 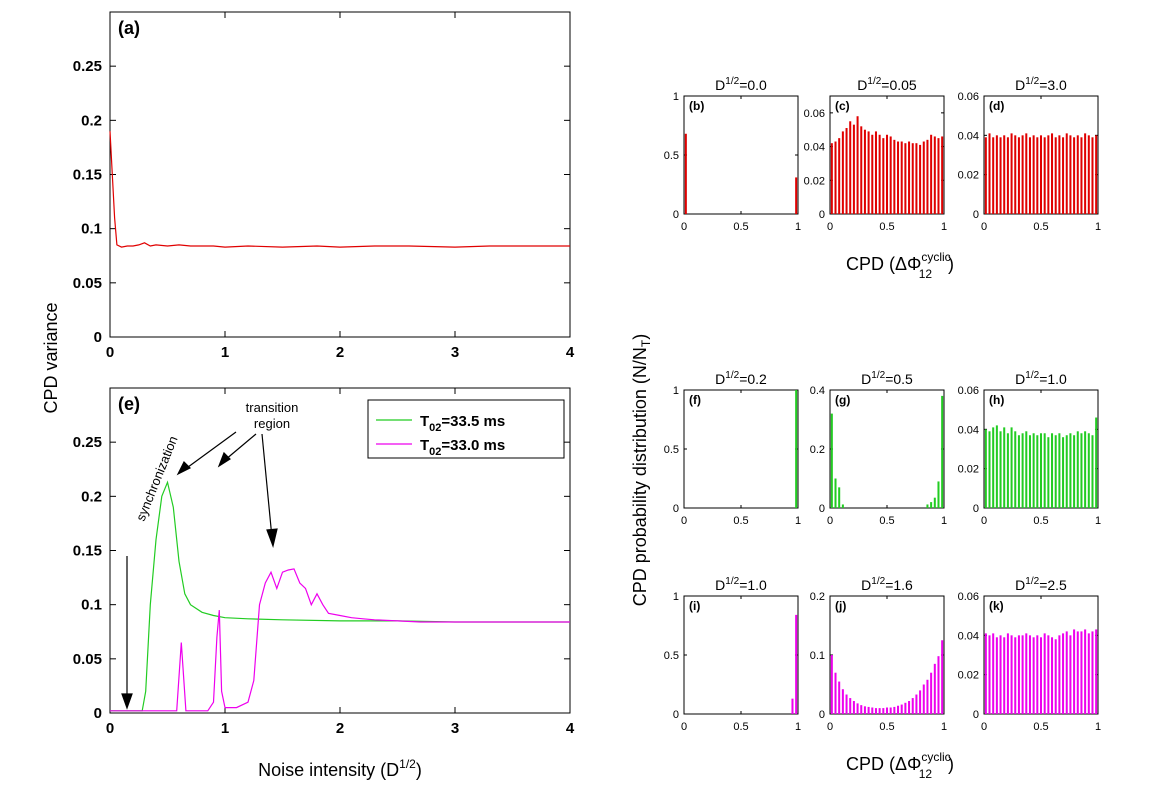 What do you see at coordinates (886, 521) in the screenshot?
I see `panel-g-xtick-label: 0.5` at bounding box center [886, 521].